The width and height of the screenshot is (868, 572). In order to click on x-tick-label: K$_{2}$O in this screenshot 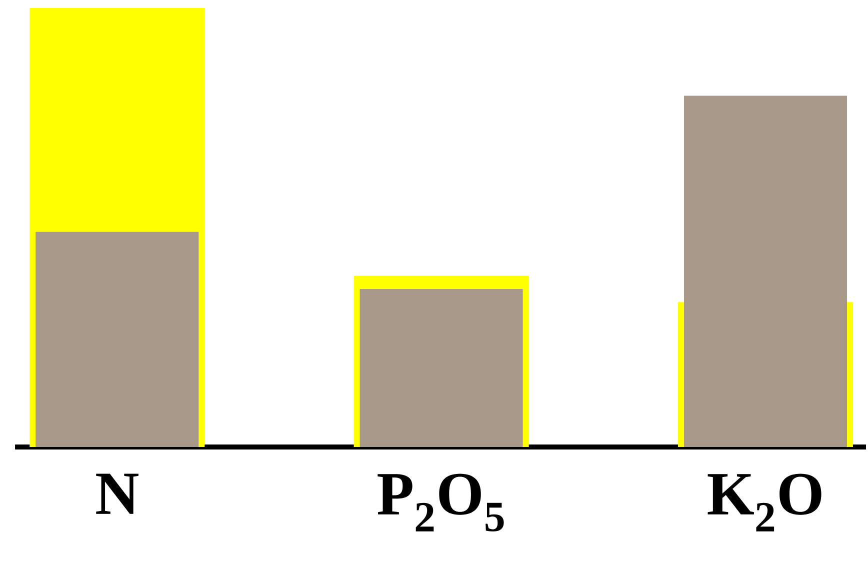, I will do `click(765, 503)`.